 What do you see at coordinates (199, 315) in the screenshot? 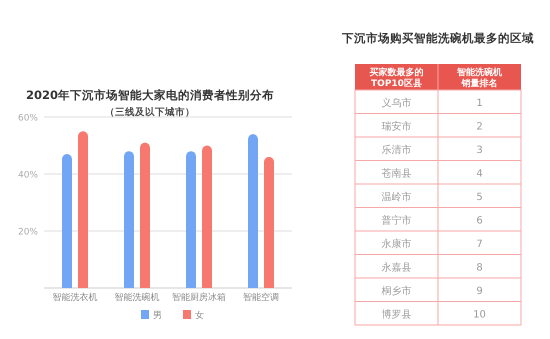
I see `legend-label: 女` at bounding box center [199, 315].